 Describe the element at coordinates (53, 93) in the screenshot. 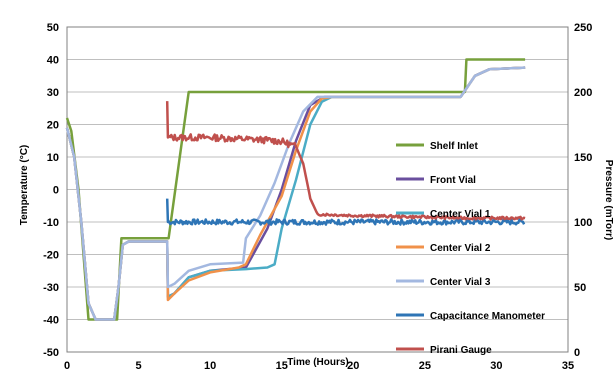

I see `y-tick-label: 30` at that location.